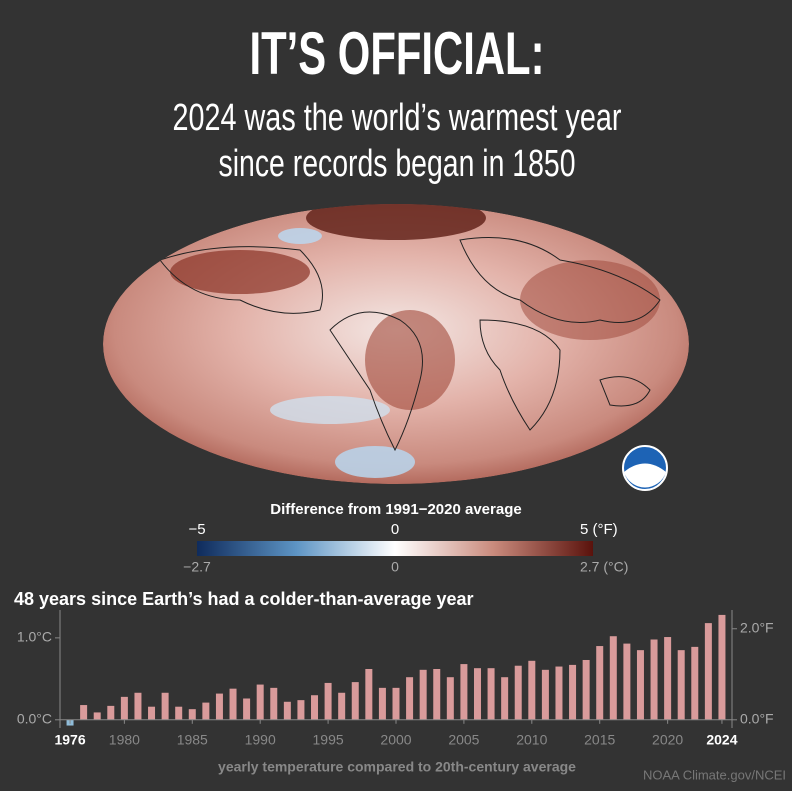  What do you see at coordinates (667, 740) in the screenshot?
I see `x-tick-label: 2020` at bounding box center [667, 740].